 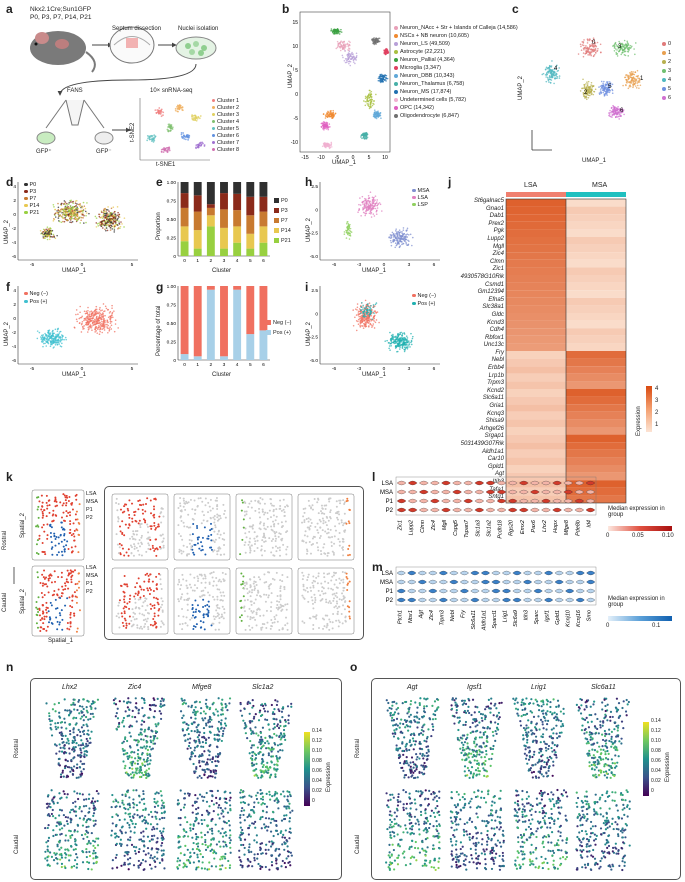 What do you see at coordinates (91, 568) in the screenshot?
I see `legend-label: LSA` at bounding box center [91, 568].